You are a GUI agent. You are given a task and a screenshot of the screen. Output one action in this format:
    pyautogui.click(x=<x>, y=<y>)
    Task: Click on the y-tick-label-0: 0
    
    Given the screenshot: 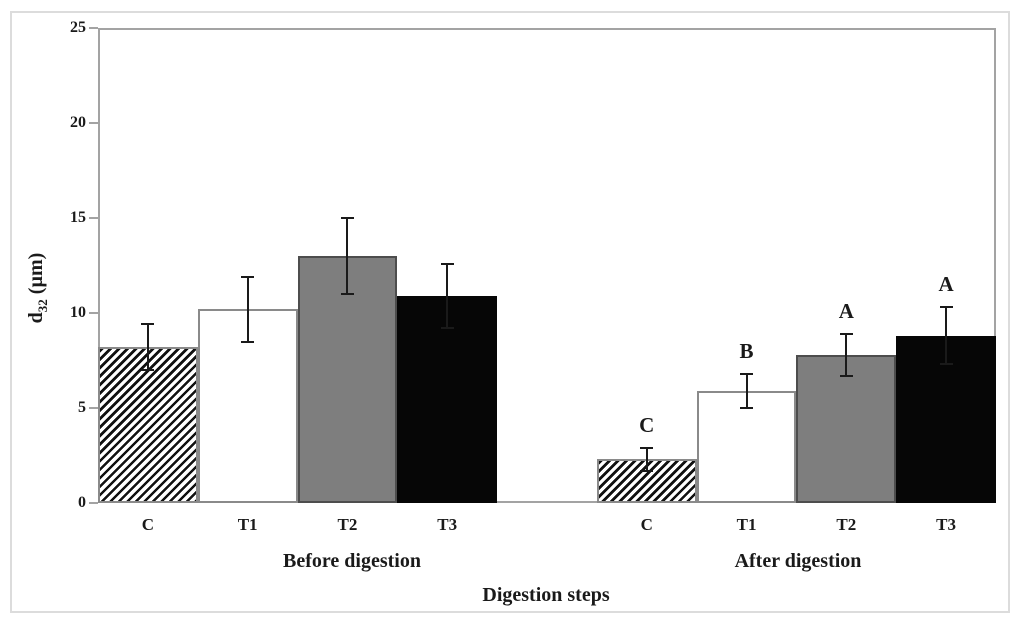 What is the action you would take?
    pyautogui.click(x=82, y=502)
    